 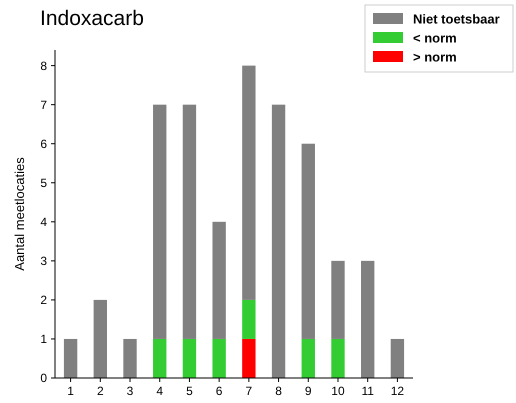 What do you see at coordinates (278, 391) in the screenshot?
I see `x-tick-label: 8` at bounding box center [278, 391].